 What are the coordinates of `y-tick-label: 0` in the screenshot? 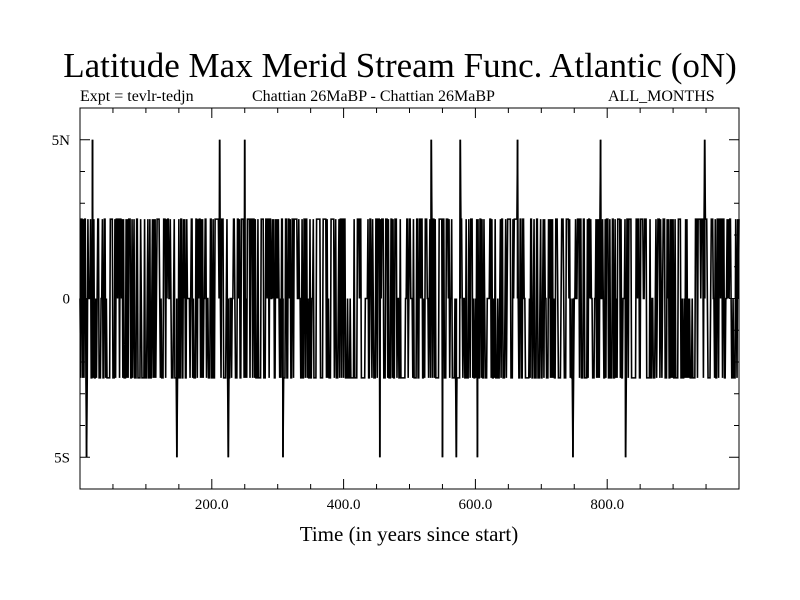 It's located at (67, 300).